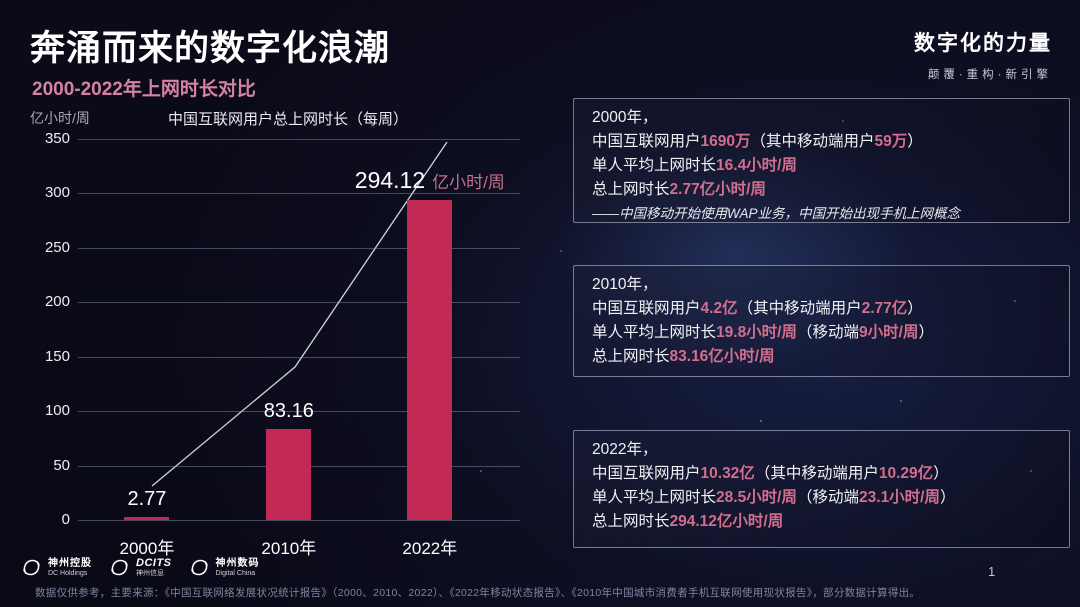  Describe the element at coordinates (210, 48) in the screenshot. I see `page-title: 奔涌而来的数字化浪潮` at that location.